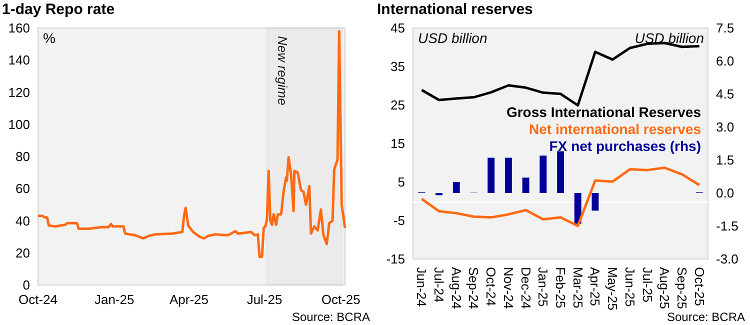 The height and width of the screenshot is (325, 750). I want to click on y-tick-label: 140, so click(19, 60).